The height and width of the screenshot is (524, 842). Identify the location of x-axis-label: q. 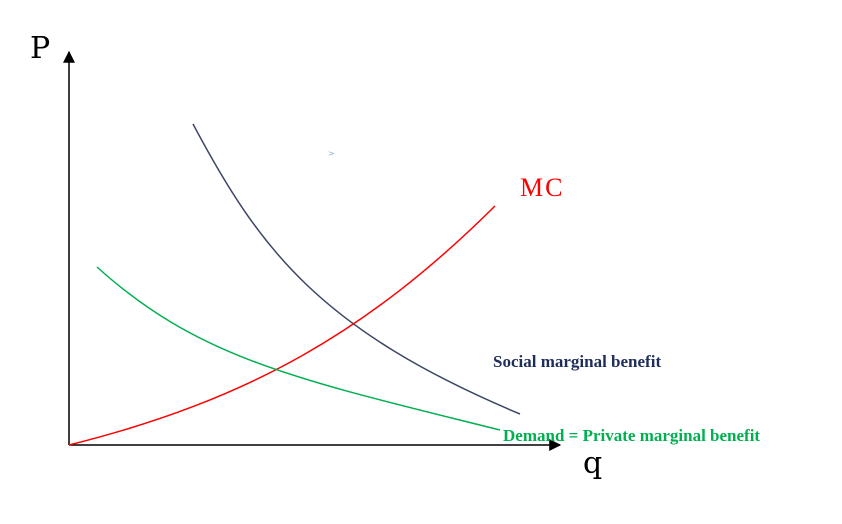
(592, 463).